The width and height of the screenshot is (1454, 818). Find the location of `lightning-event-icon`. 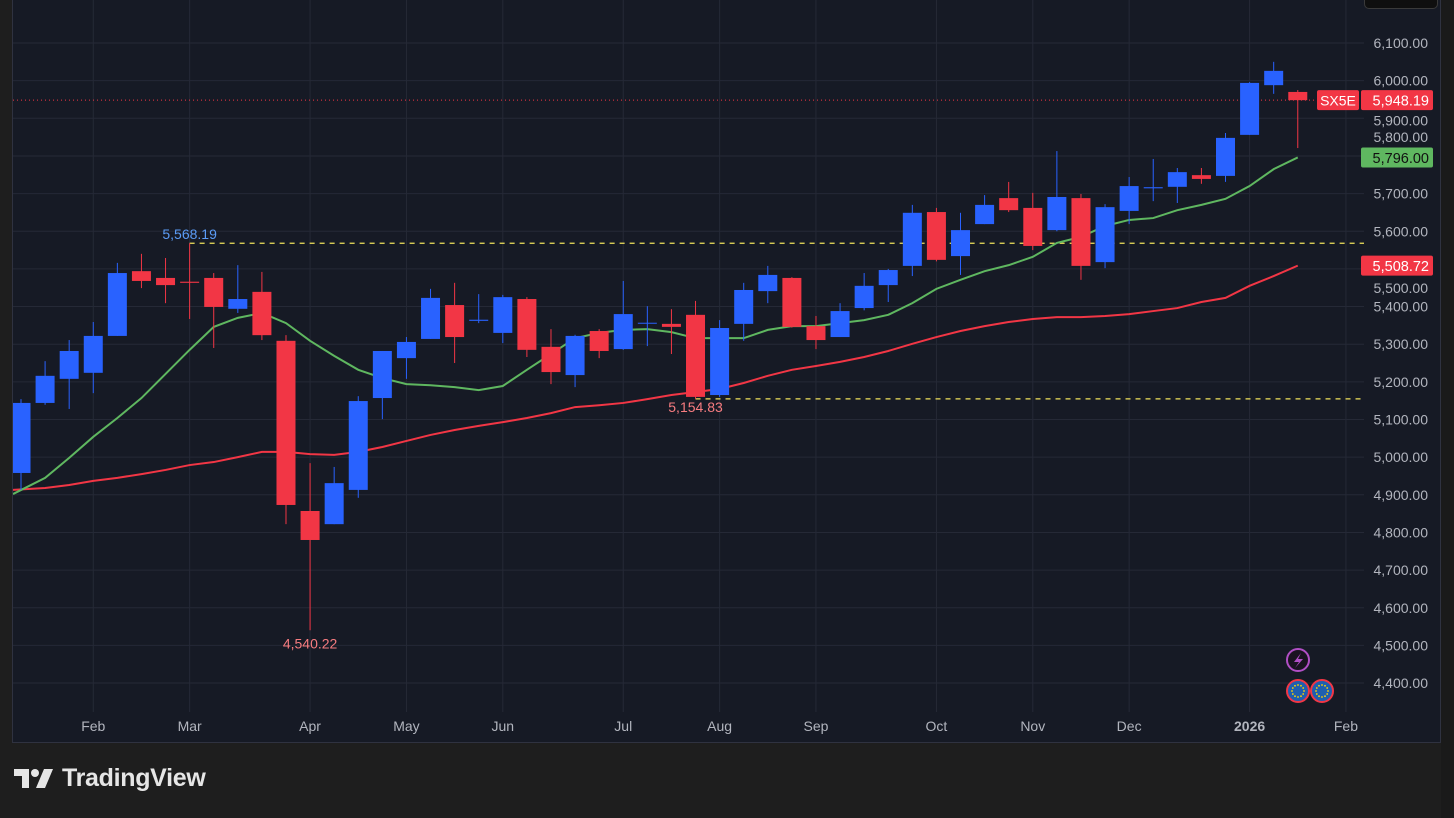

lightning-event-icon is located at coordinates (1298, 660).